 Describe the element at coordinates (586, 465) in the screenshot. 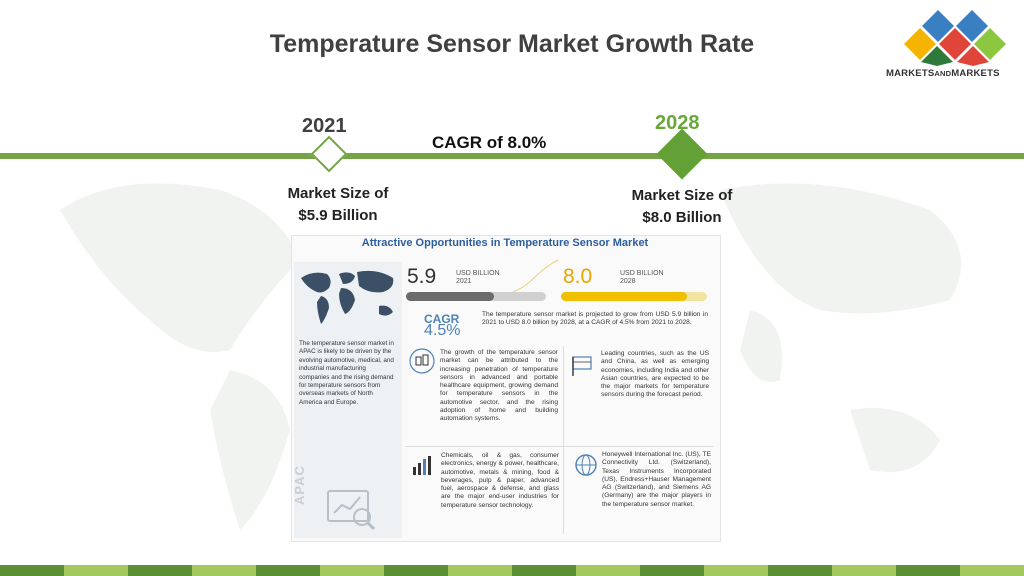

I see `globe-icon` at that location.